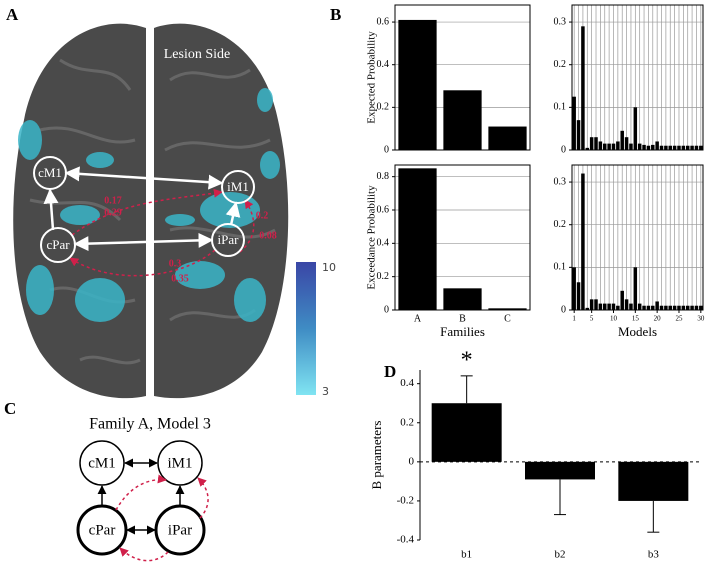 The width and height of the screenshot is (706, 562). I want to click on panel-label: D, so click(390, 371).